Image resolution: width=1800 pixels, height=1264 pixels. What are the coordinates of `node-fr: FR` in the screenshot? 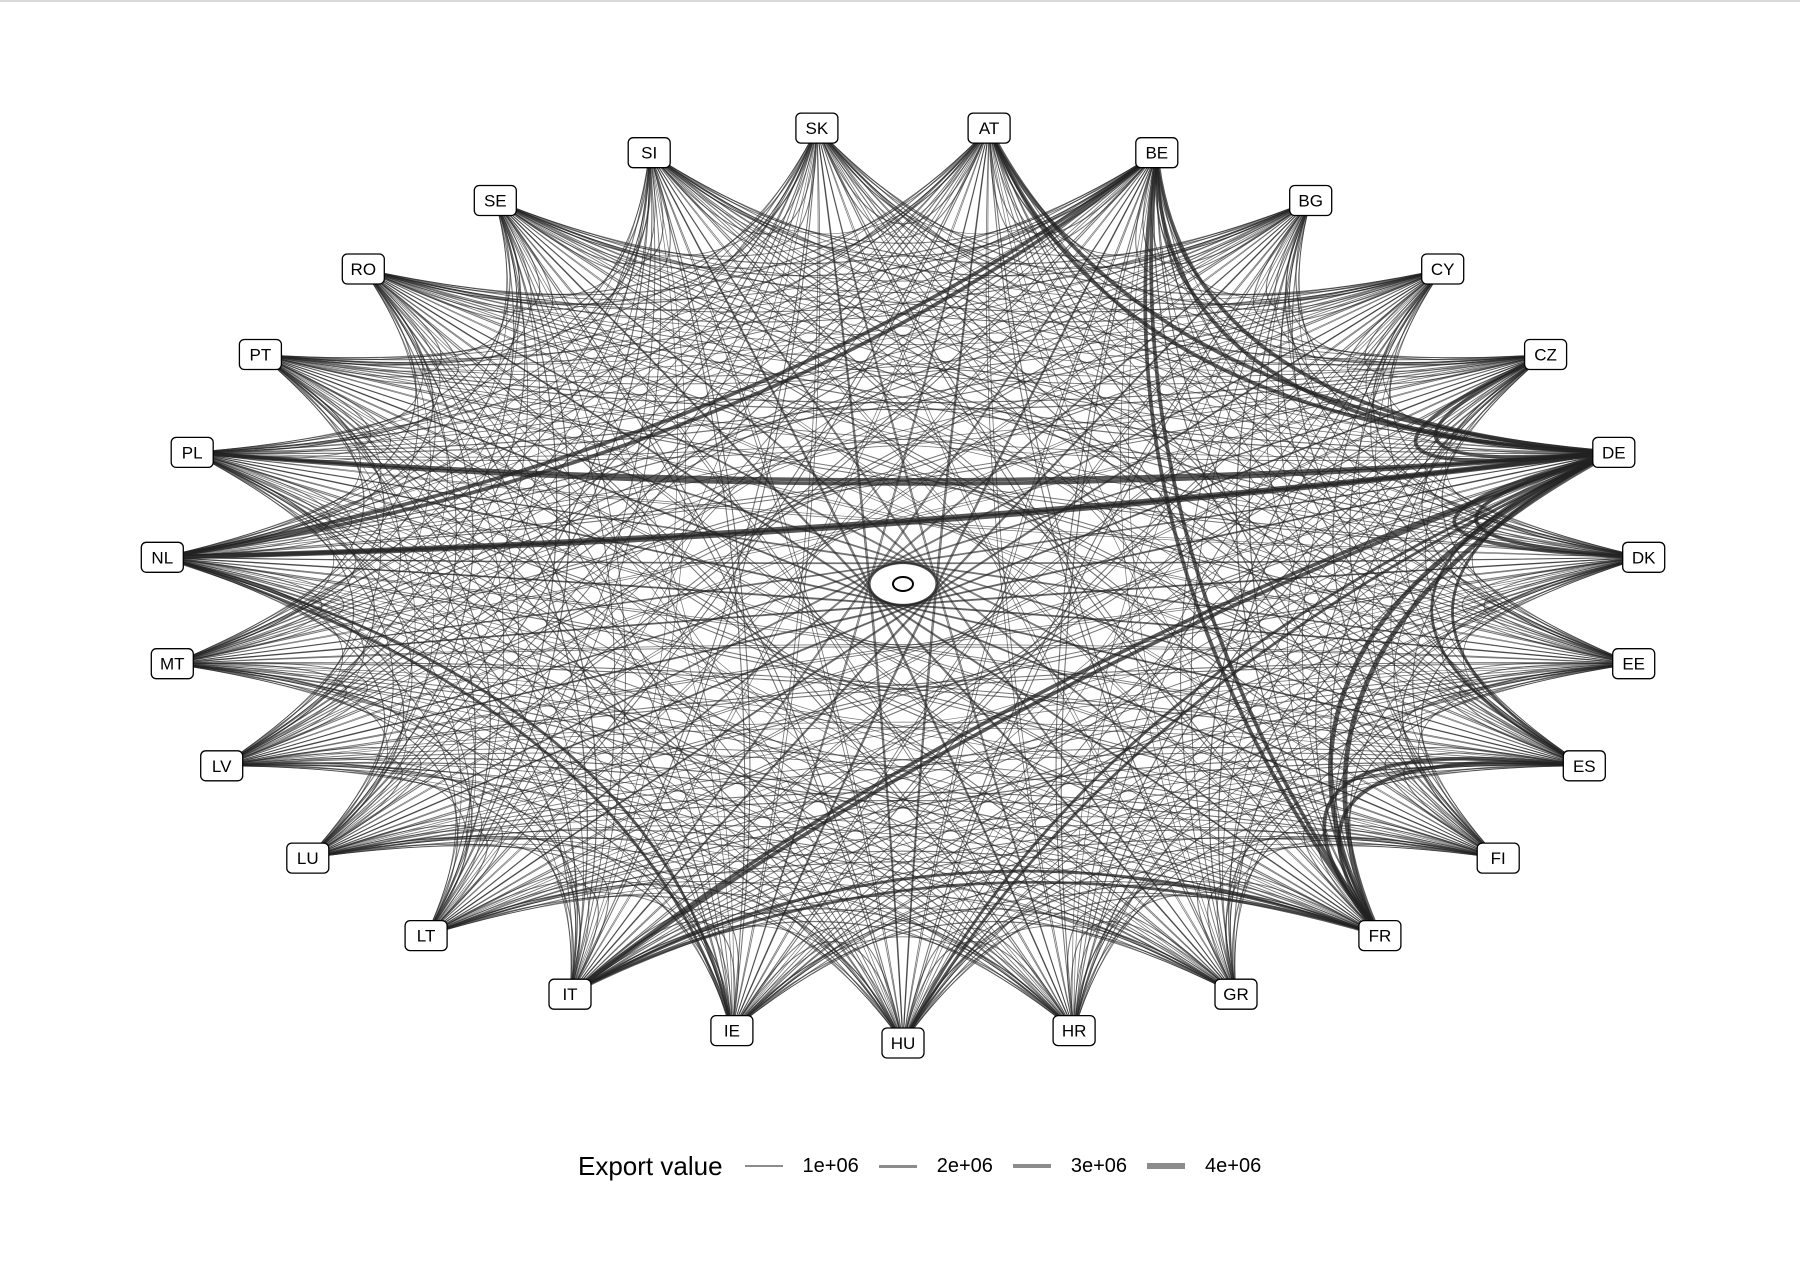 It's located at (1380, 935).